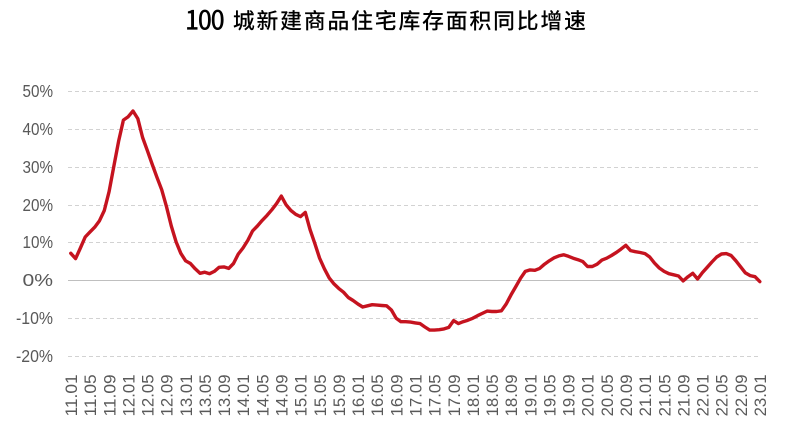  I want to click on svg-text: 21.01, so click(645, 395).